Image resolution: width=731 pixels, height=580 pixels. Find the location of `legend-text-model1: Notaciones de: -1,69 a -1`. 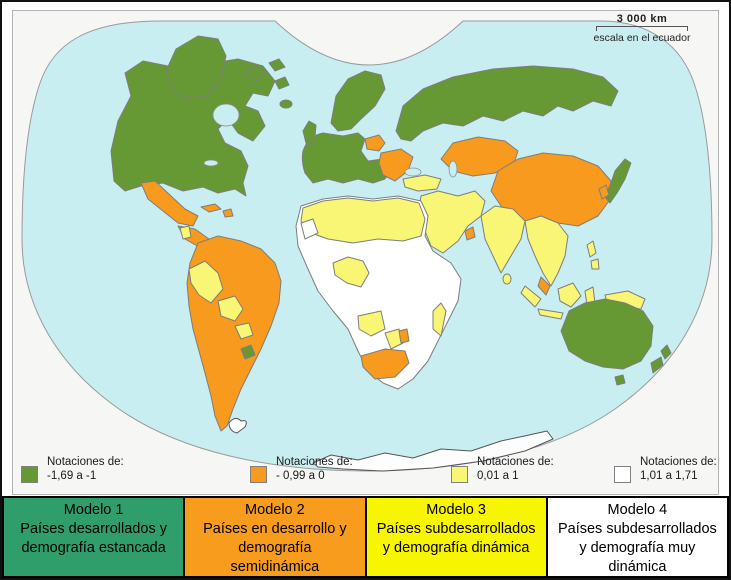

legend-text-model1: Notaciones de: -1,69 a -1 is located at coordinates (85, 469).